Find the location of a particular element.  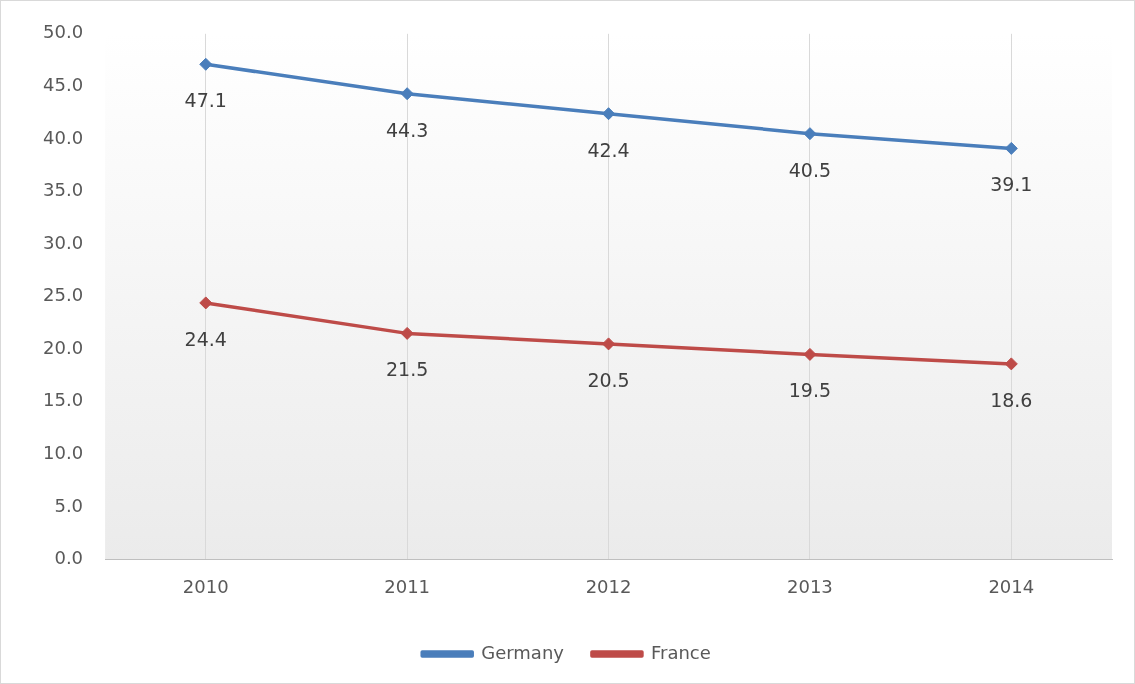

y-tick-label: 45.0 is located at coordinates (63, 85).